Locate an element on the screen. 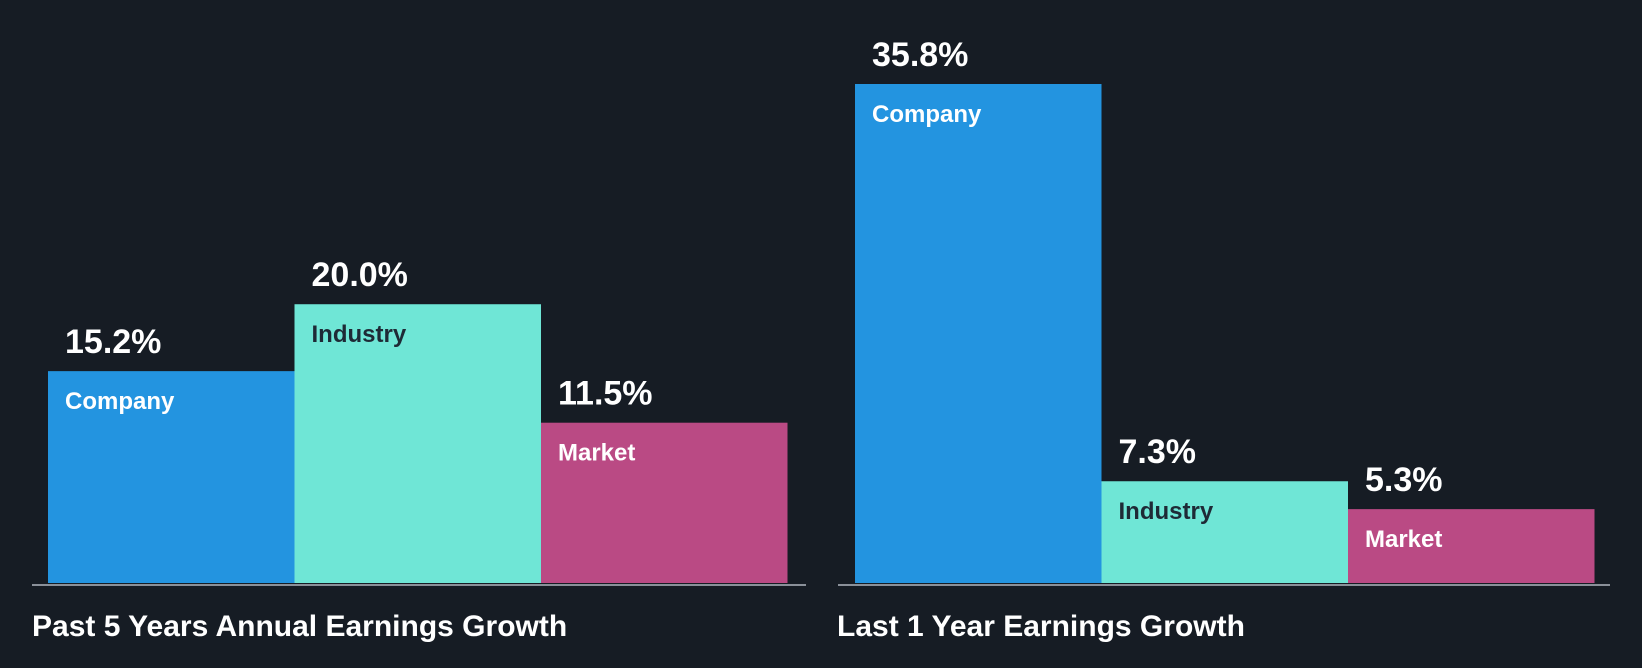  panel-title: Past 5 Years Annual Earnings Growth is located at coordinates (299, 626).